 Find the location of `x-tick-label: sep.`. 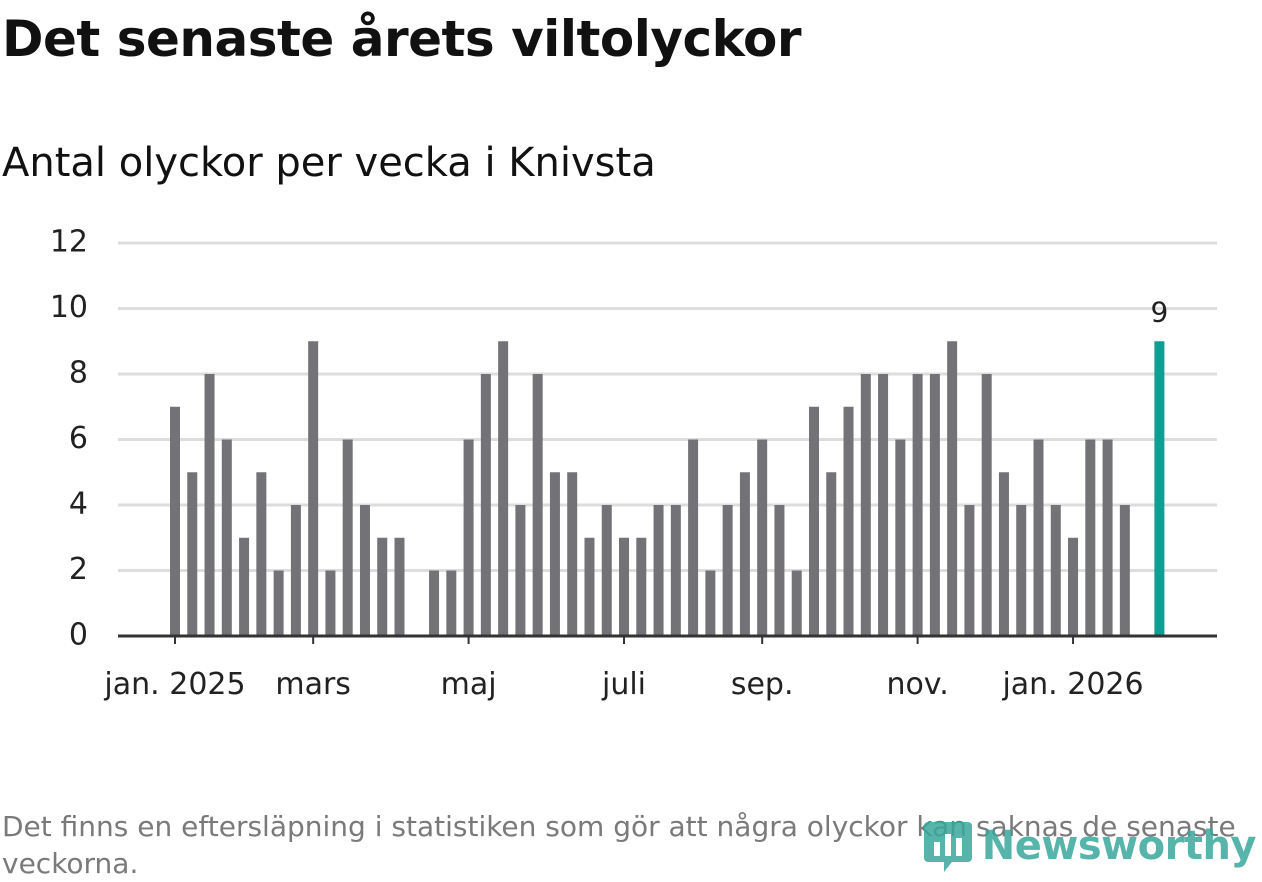

x-tick-label: sep. is located at coordinates (762, 684).